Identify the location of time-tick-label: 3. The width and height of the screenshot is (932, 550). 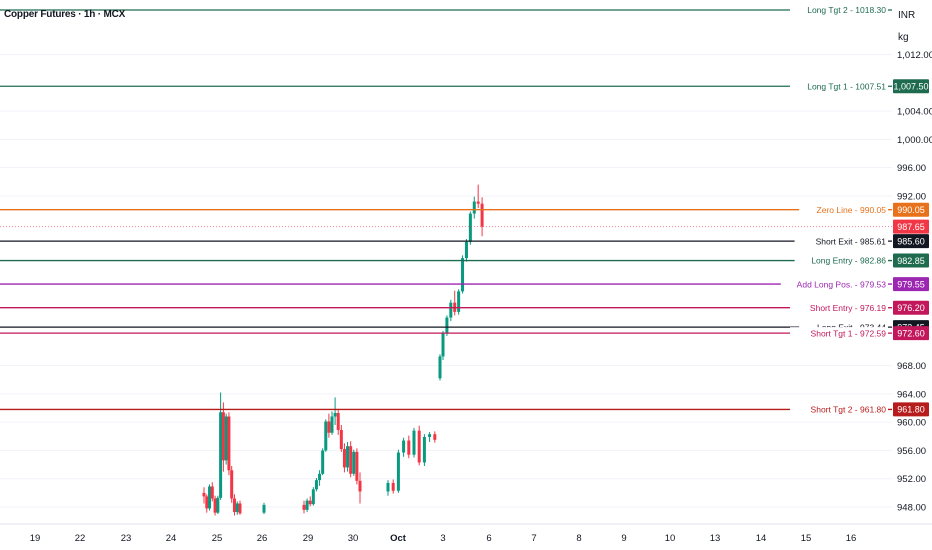
(442, 538).